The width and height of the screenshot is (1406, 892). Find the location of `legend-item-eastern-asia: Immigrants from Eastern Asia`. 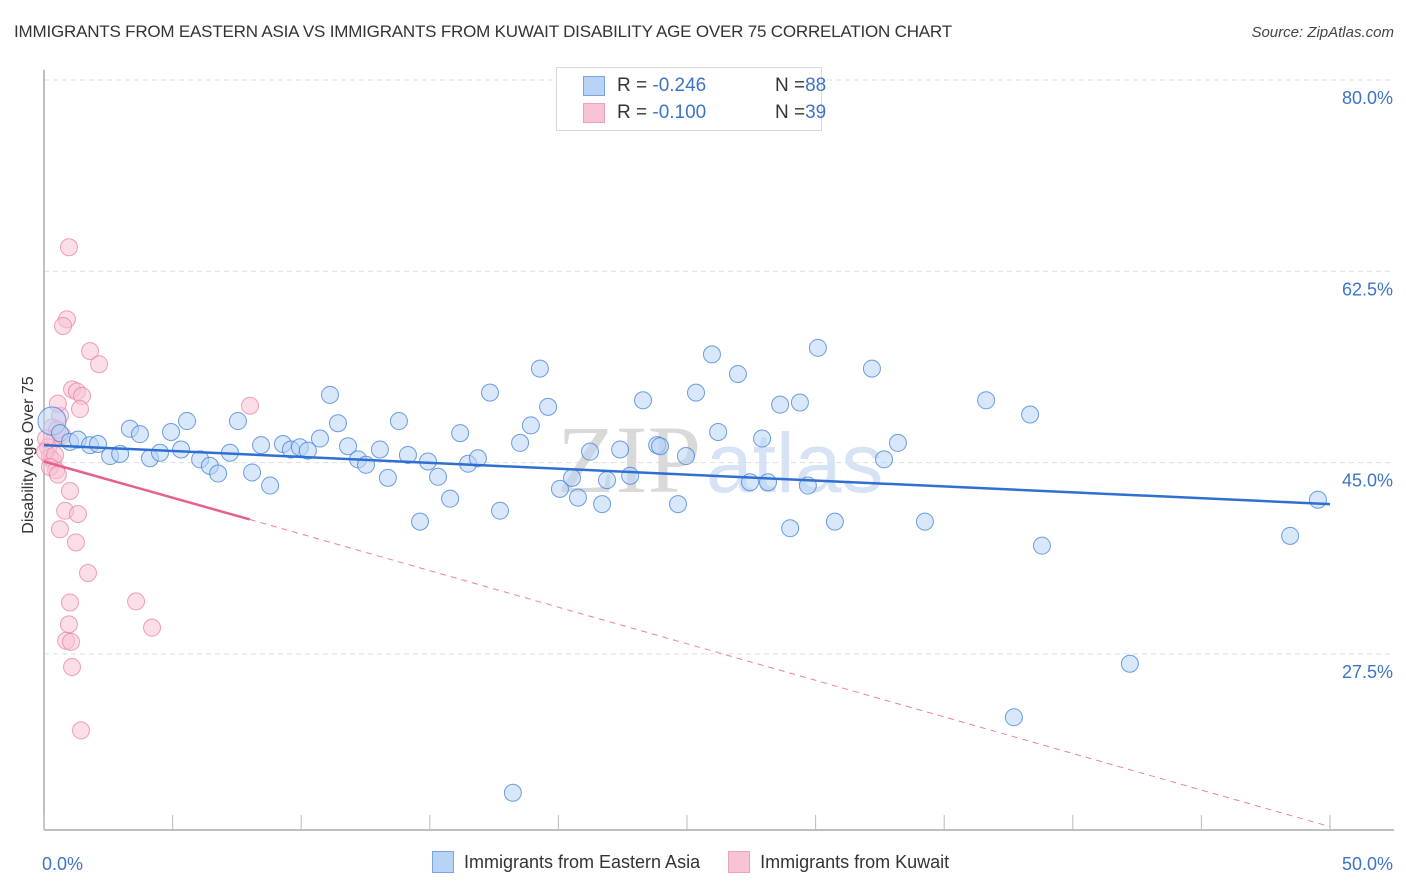

legend-item-eastern-asia: Immigrants from Eastern Asia is located at coordinates (566, 862).